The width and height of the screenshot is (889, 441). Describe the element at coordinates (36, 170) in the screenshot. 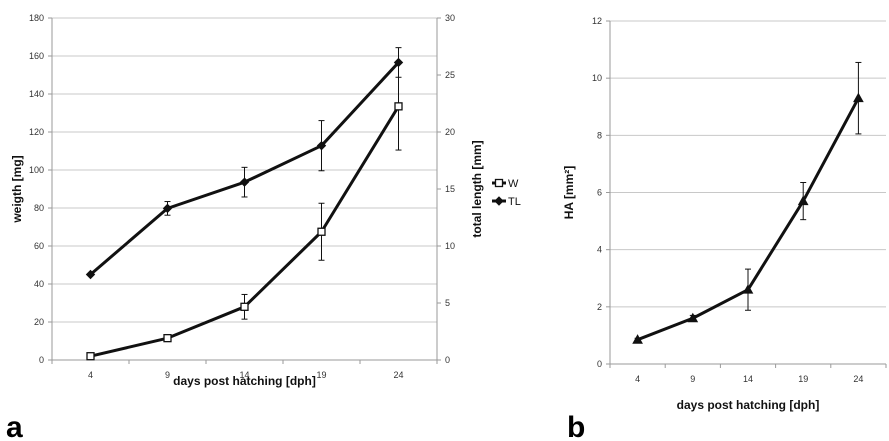

I see `y-tick-label: 100` at that location.